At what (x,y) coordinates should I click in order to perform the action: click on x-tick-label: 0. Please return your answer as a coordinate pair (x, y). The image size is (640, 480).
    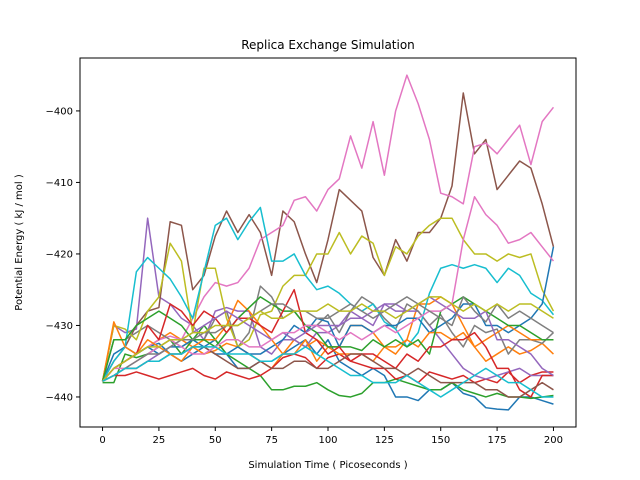
    Looking at the image, I should click on (102, 440).